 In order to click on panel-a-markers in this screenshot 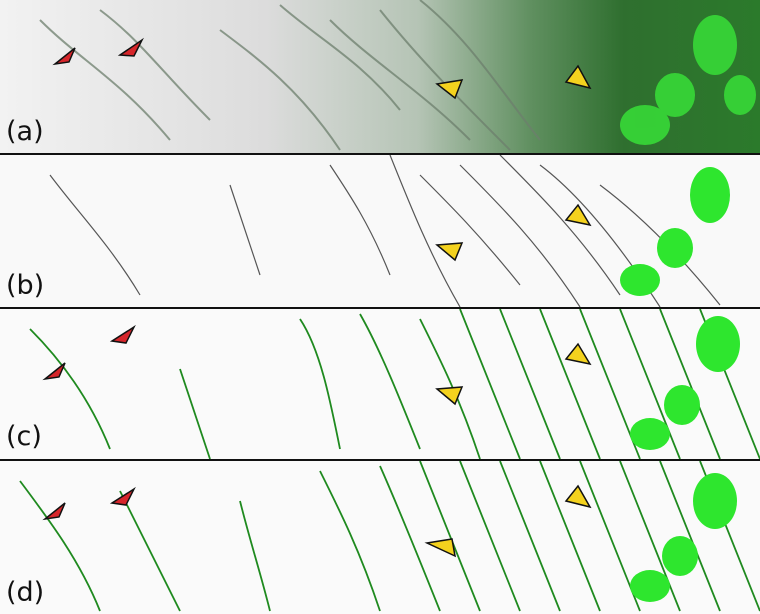, I will do `click(322, 68)`.